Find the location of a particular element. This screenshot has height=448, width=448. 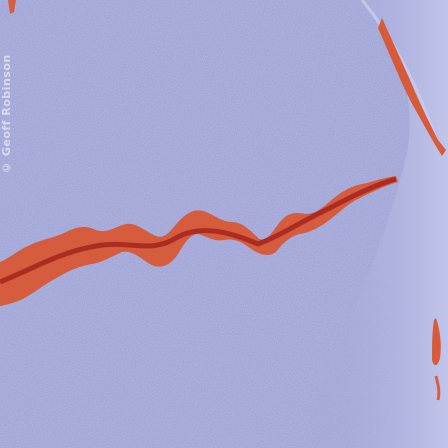

crack-top-left is located at coordinates (12, 7).